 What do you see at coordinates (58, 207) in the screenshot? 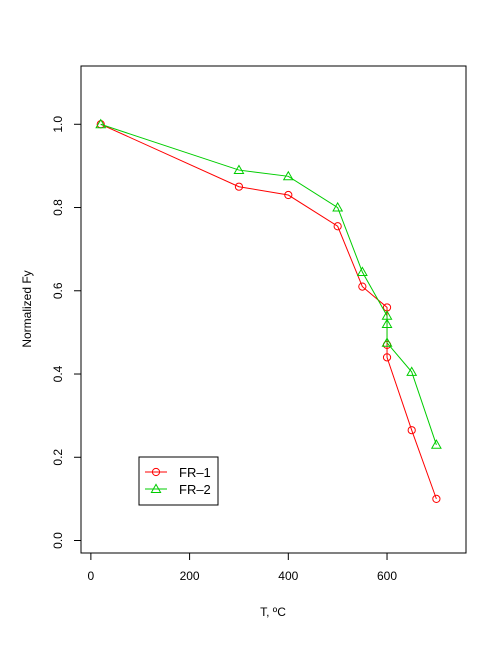
I see `y-tick-label: 0.8` at bounding box center [58, 207].